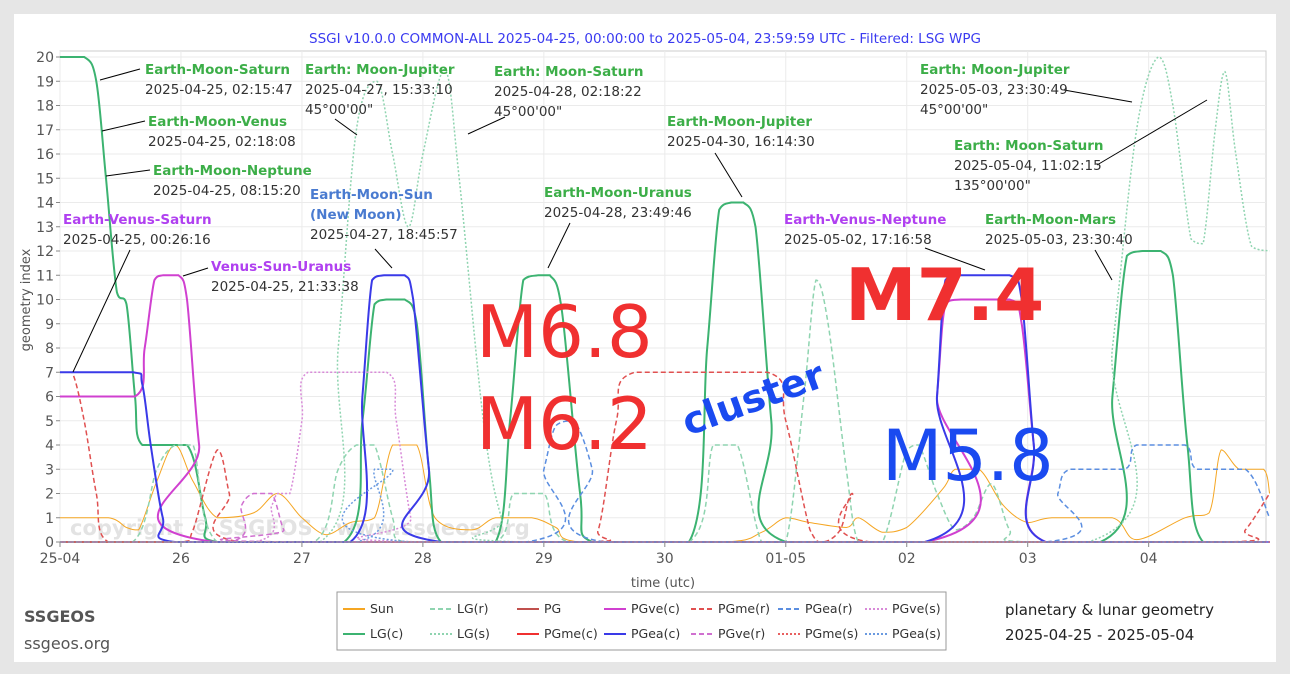  I want to click on legend-item: Sun, so click(368, 608).